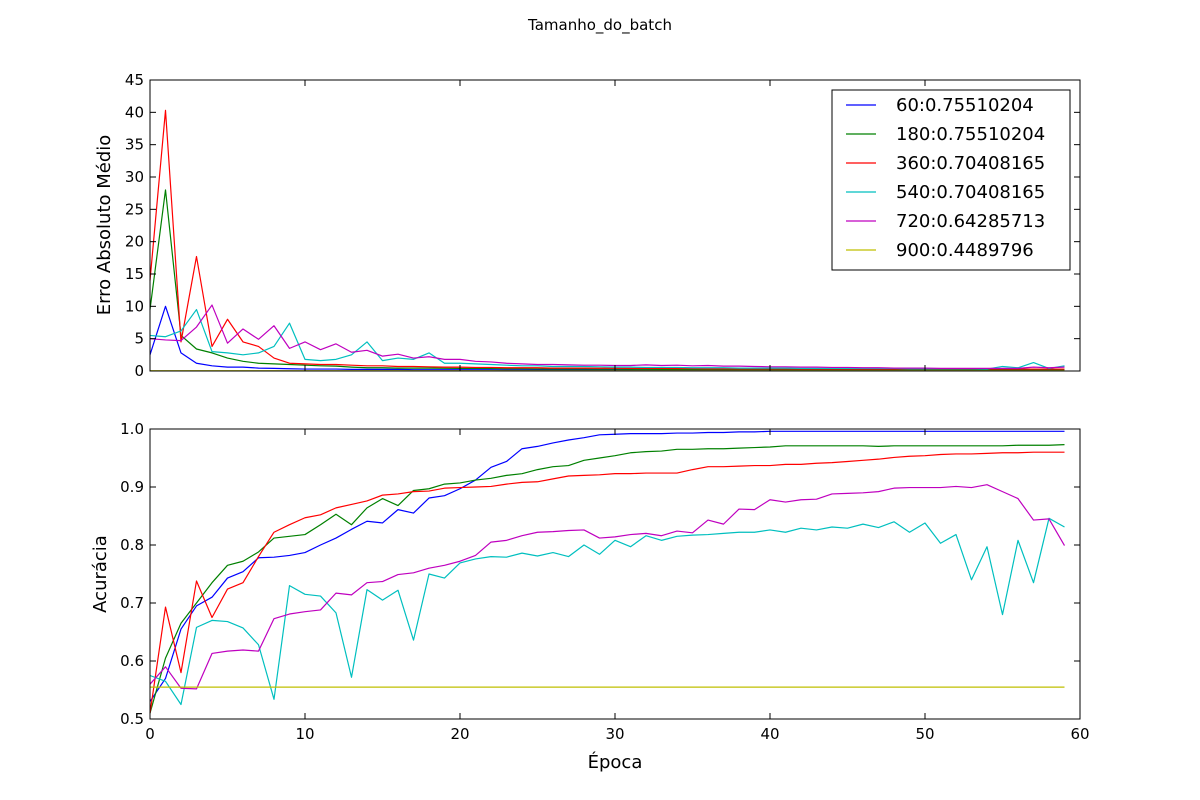  I want to click on x-tick-label: 10, so click(304, 734).